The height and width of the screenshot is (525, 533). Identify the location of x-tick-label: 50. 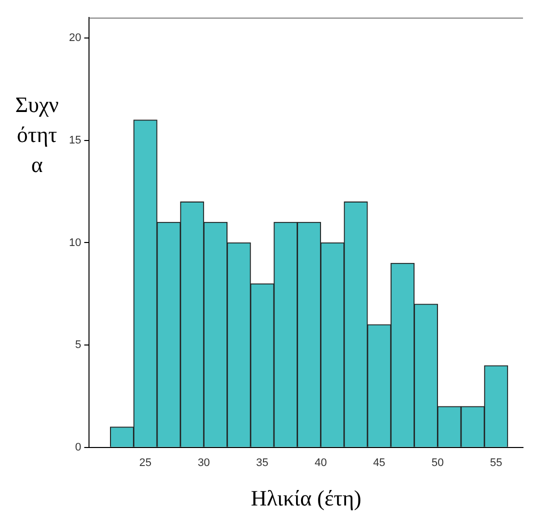
(438, 463).